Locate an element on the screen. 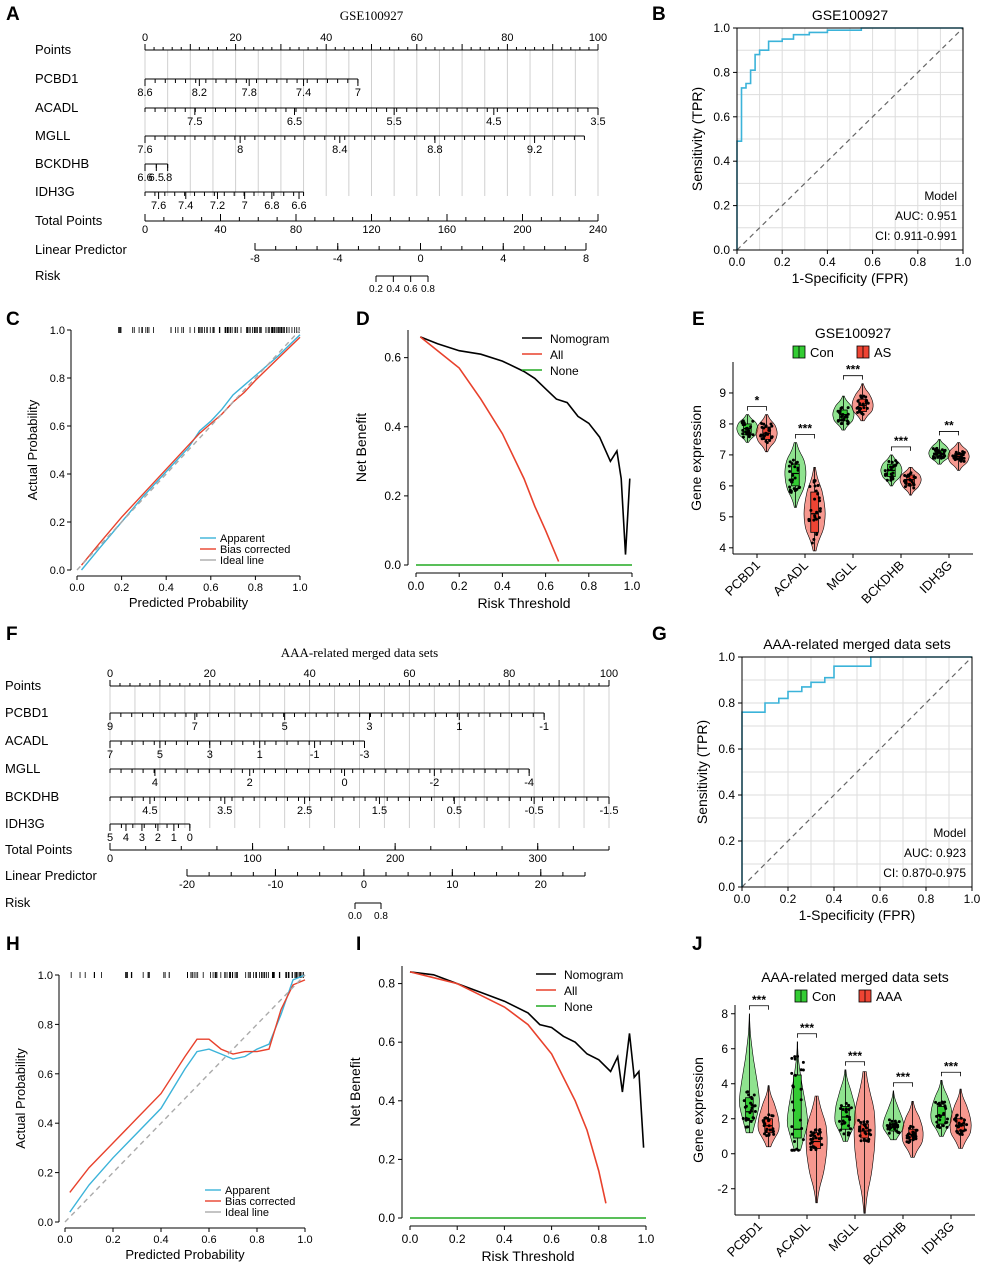 The image size is (989, 1280). legend-model-title: Model is located at coordinates (949, 833).